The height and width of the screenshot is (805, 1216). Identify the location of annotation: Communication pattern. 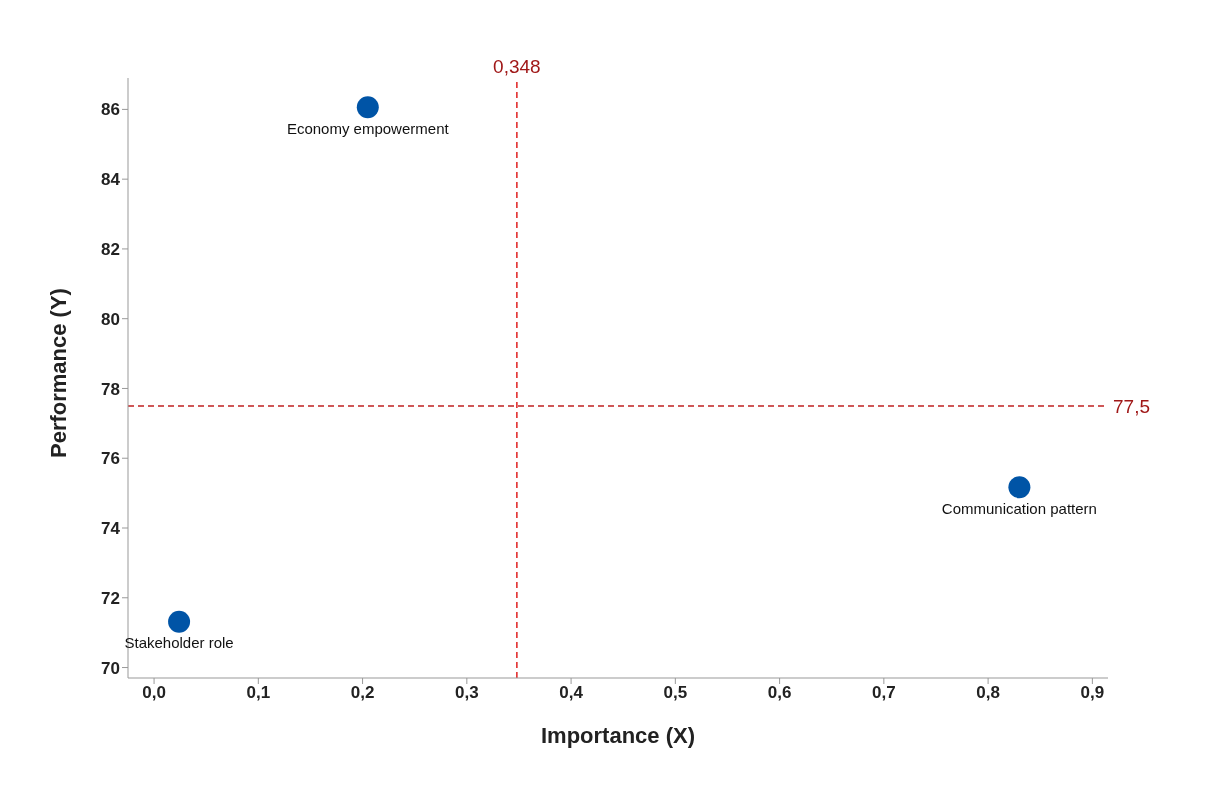
(1019, 508).